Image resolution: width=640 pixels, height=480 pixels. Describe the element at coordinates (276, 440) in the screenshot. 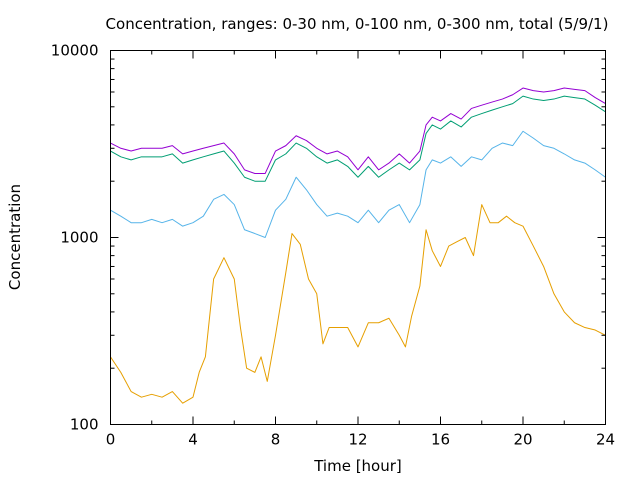

I see `x-tick-label: 8` at that location.